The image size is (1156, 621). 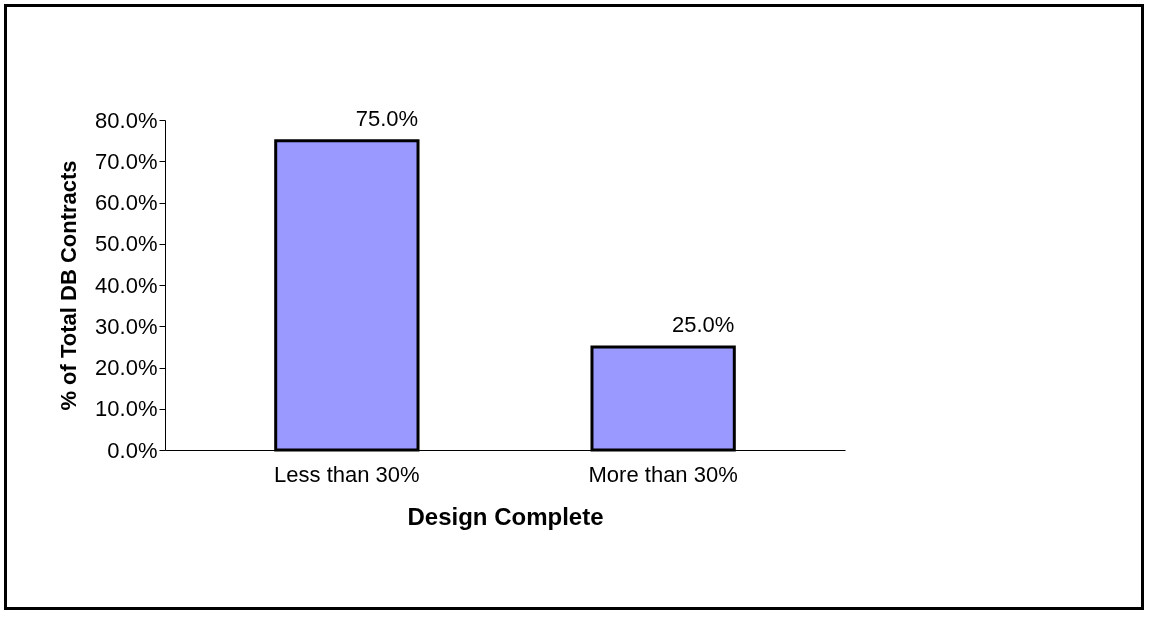 What do you see at coordinates (126, 120) in the screenshot?
I see `y-tick-label: 80.0%` at bounding box center [126, 120].